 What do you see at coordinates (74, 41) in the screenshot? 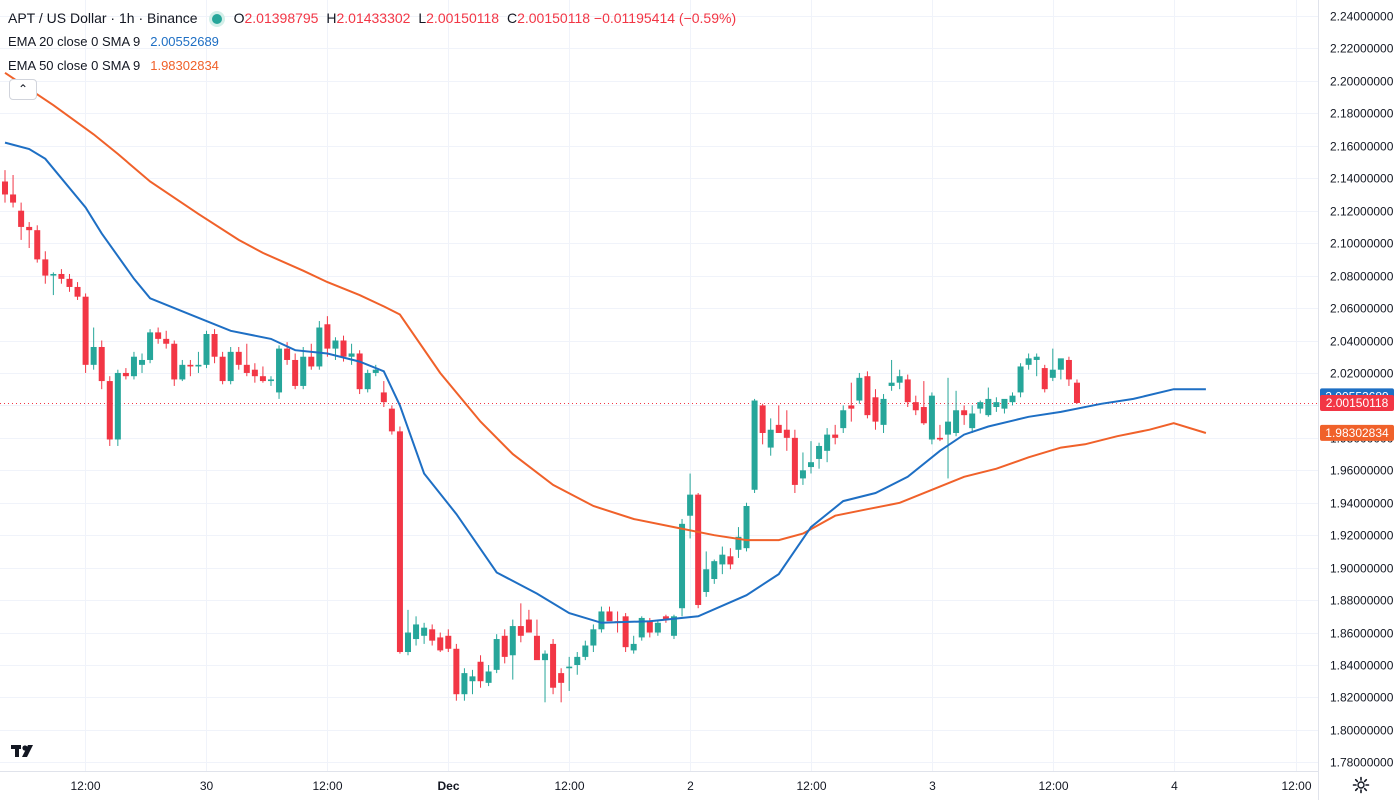
I see `ema20-label: EMA 20 close 0 SMA 9` at bounding box center [74, 41].